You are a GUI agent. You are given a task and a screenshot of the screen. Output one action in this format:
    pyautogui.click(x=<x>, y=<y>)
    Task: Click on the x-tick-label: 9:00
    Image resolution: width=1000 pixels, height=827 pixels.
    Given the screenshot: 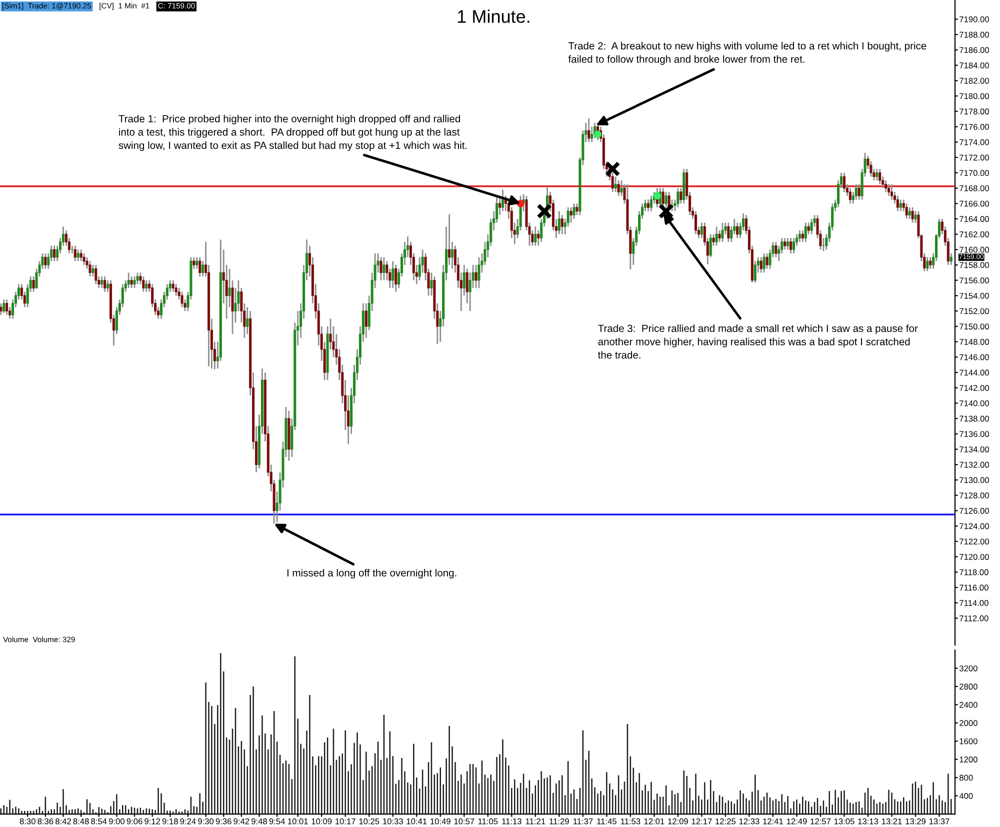 What is the action you would take?
    pyautogui.click(x=116, y=821)
    